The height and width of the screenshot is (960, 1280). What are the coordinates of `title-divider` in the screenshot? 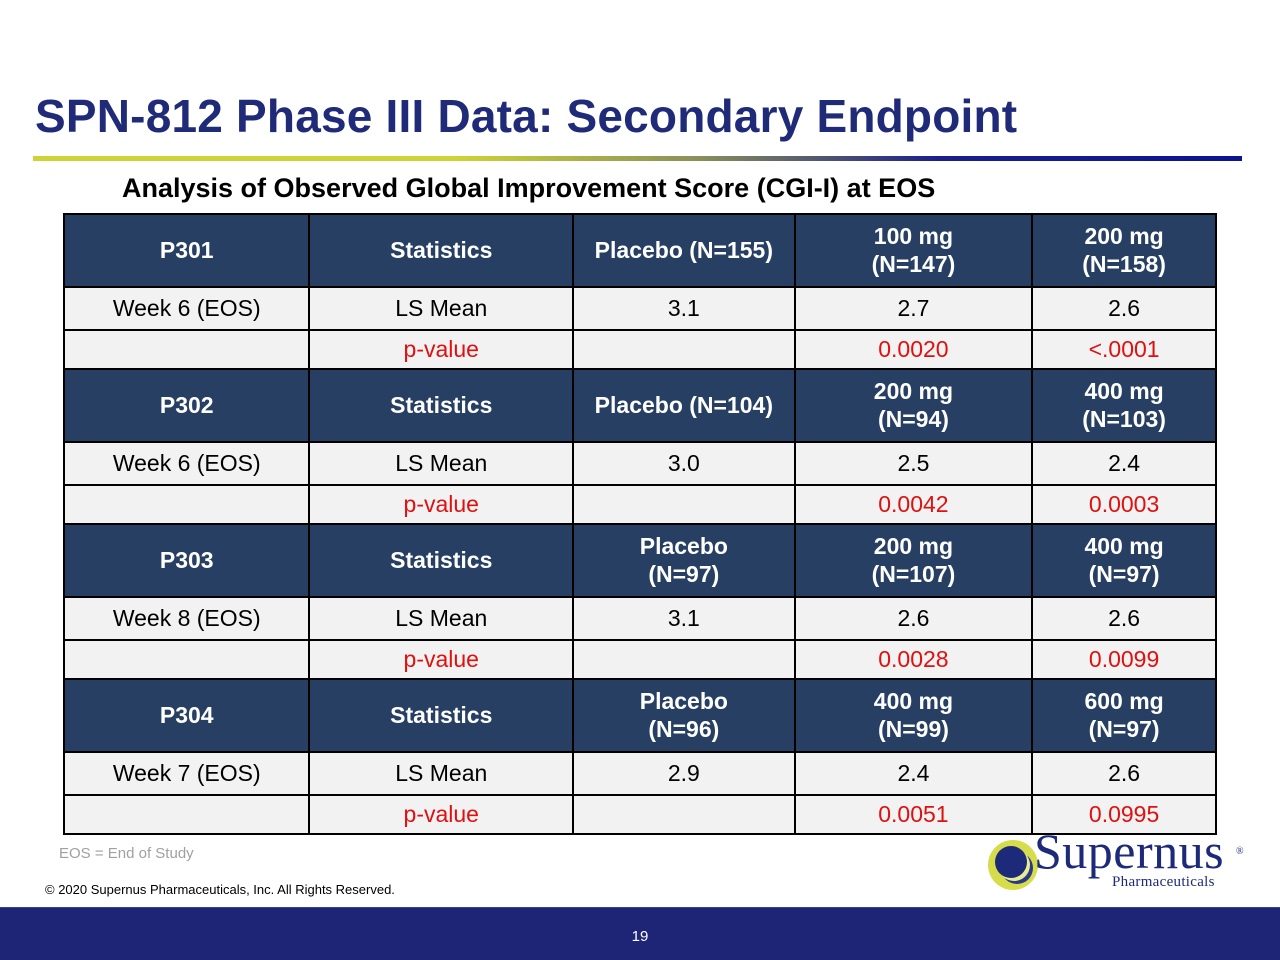 It's located at (637, 158).